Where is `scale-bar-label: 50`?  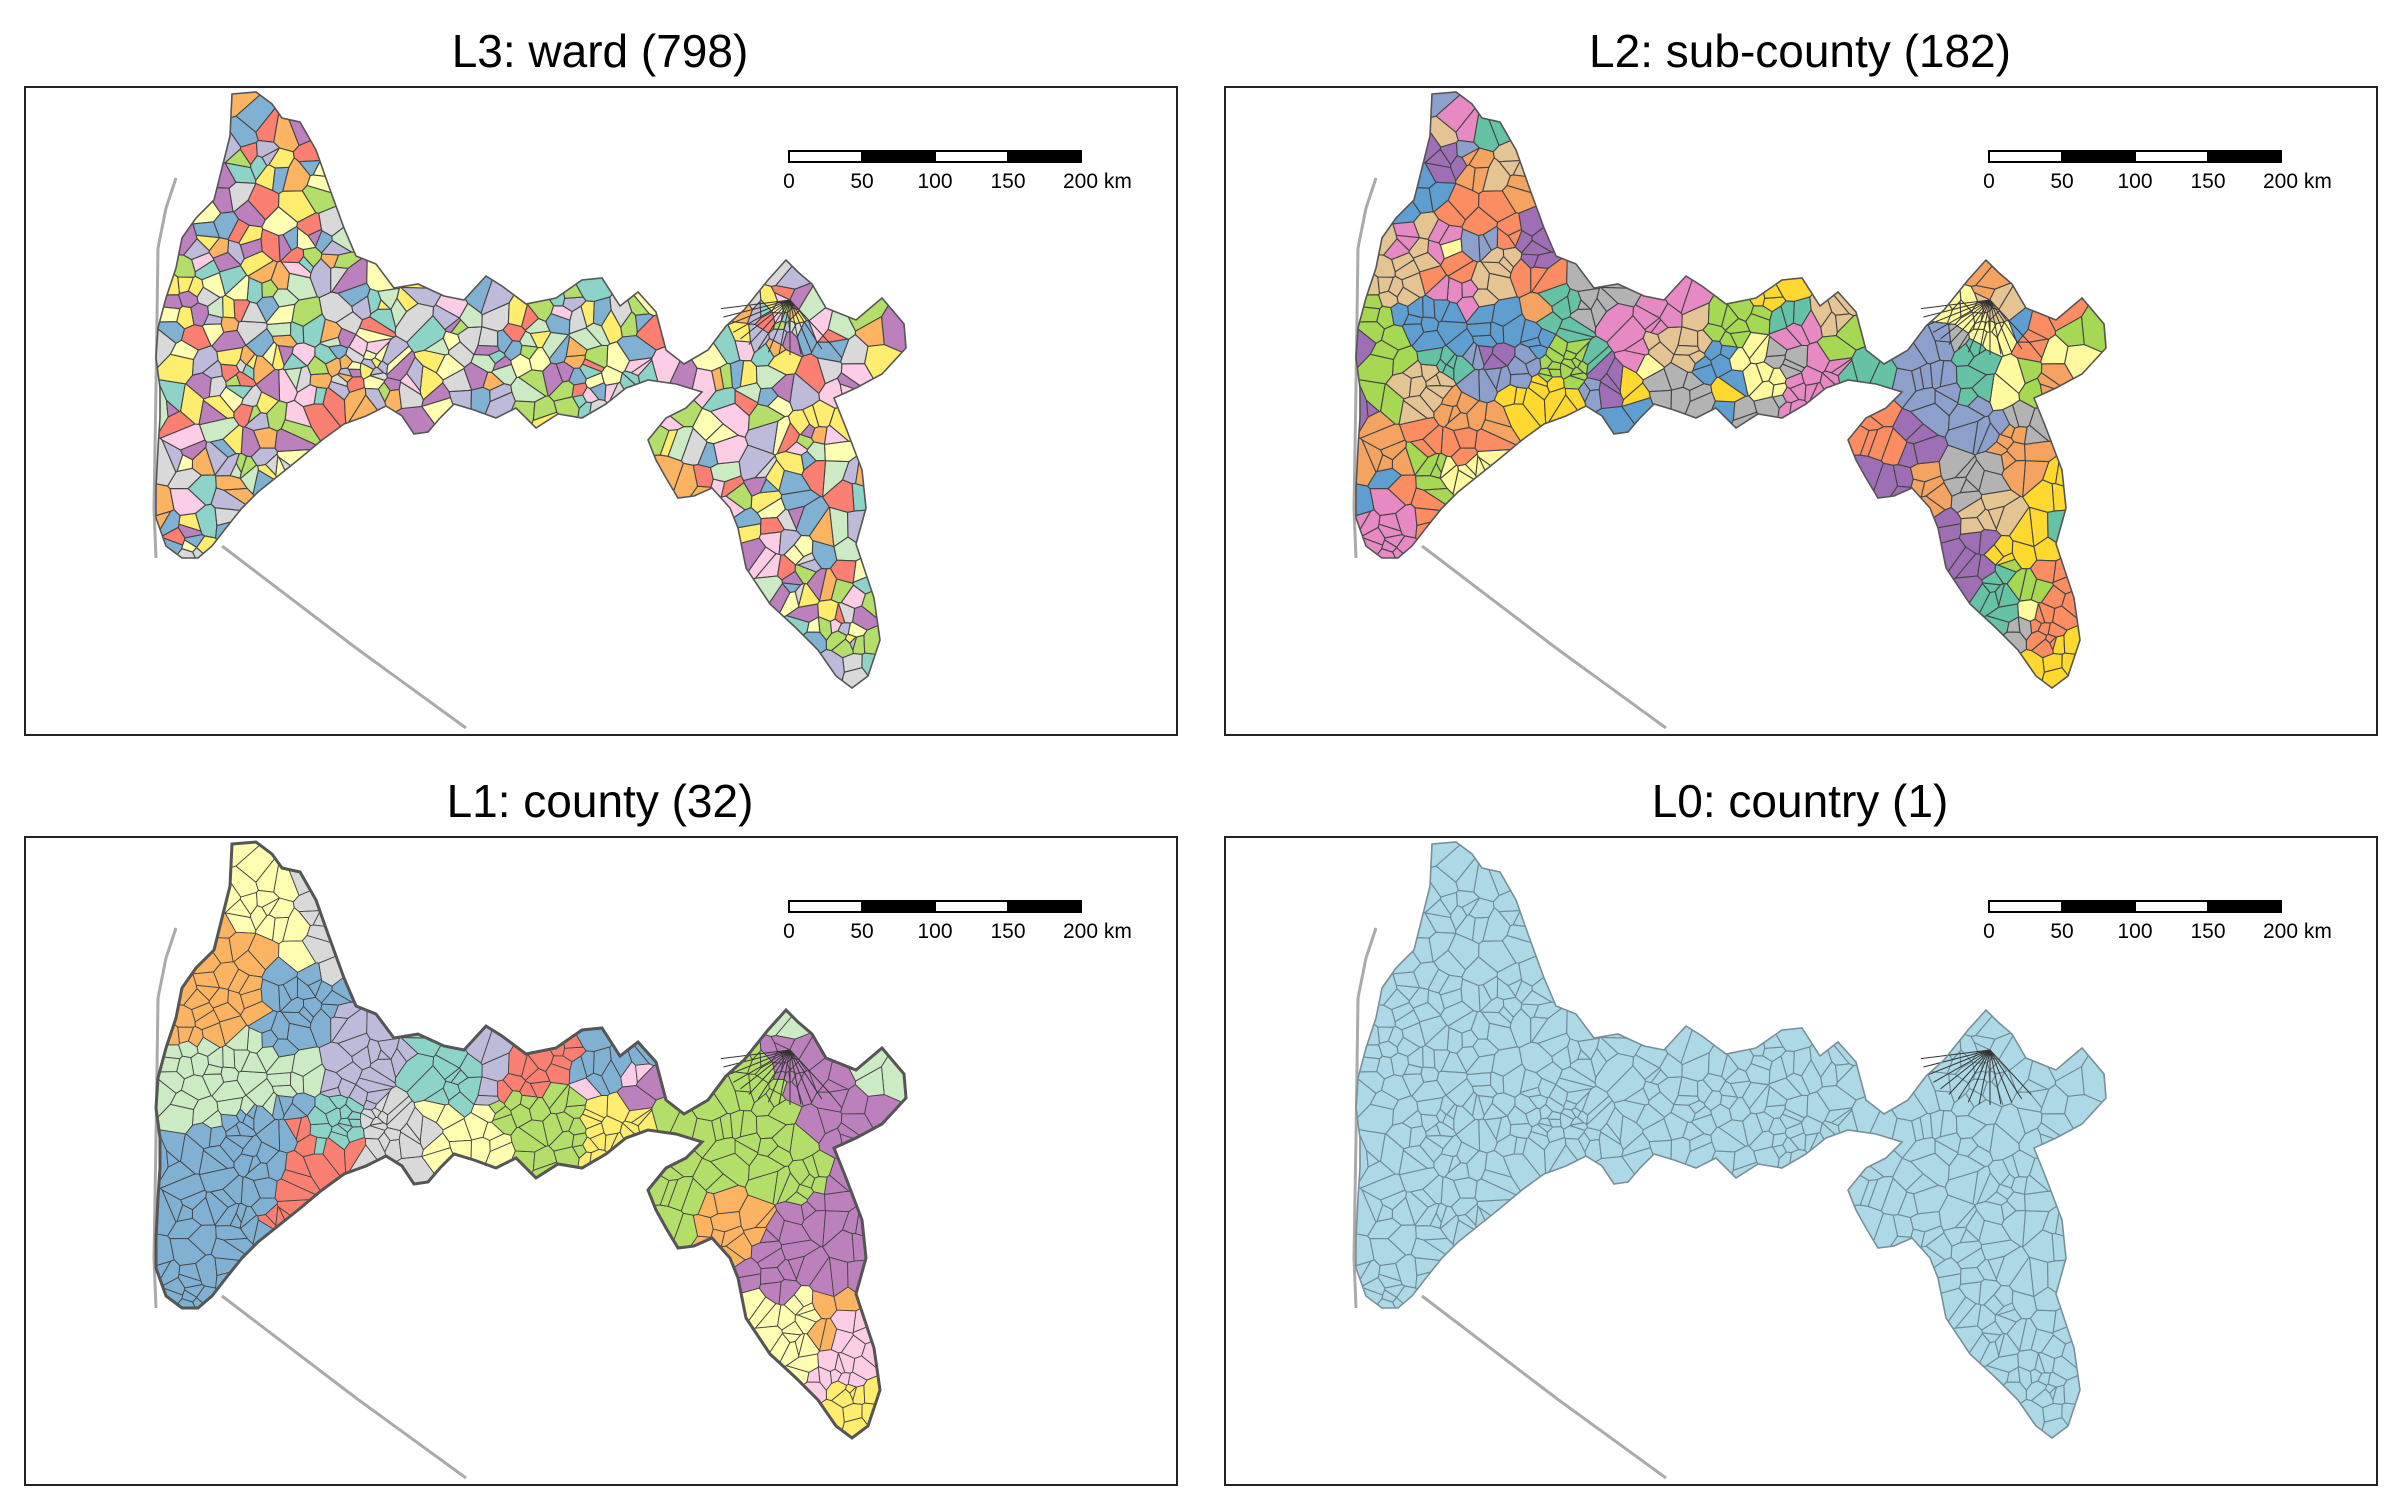
scale-bar-label: 50 is located at coordinates (2062, 181).